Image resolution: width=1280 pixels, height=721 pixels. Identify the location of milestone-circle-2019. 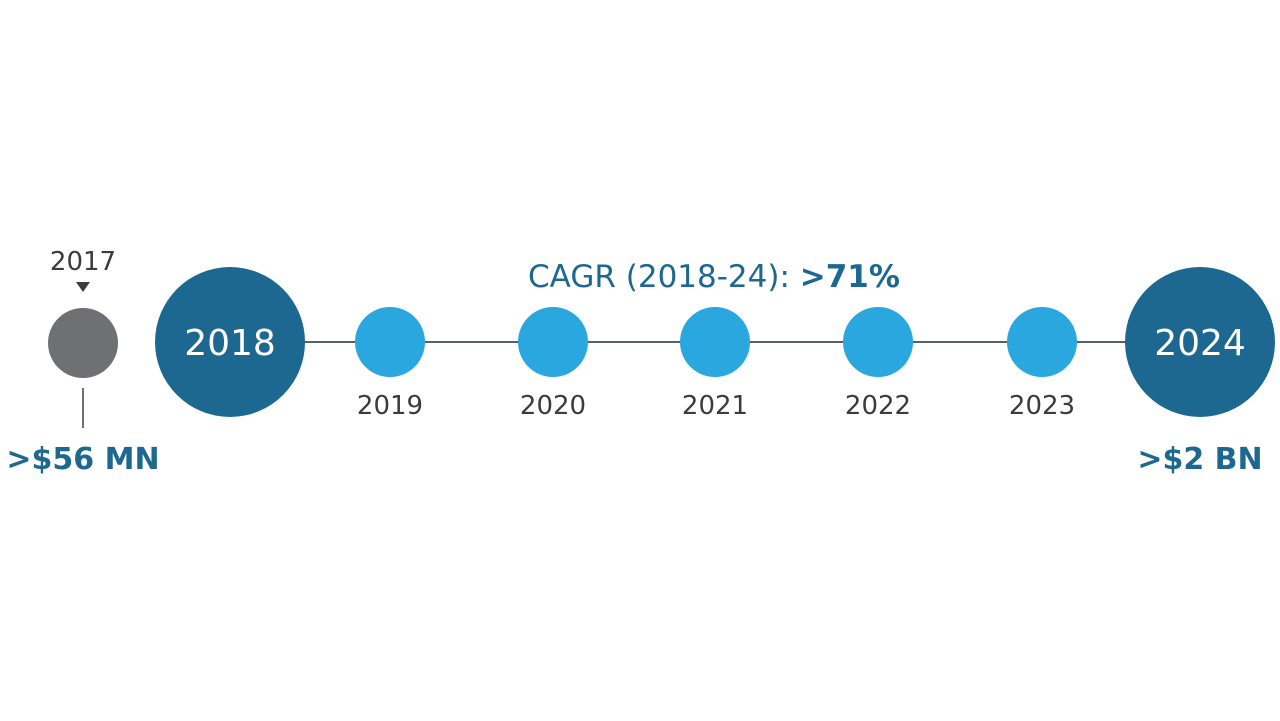
(390, 342).